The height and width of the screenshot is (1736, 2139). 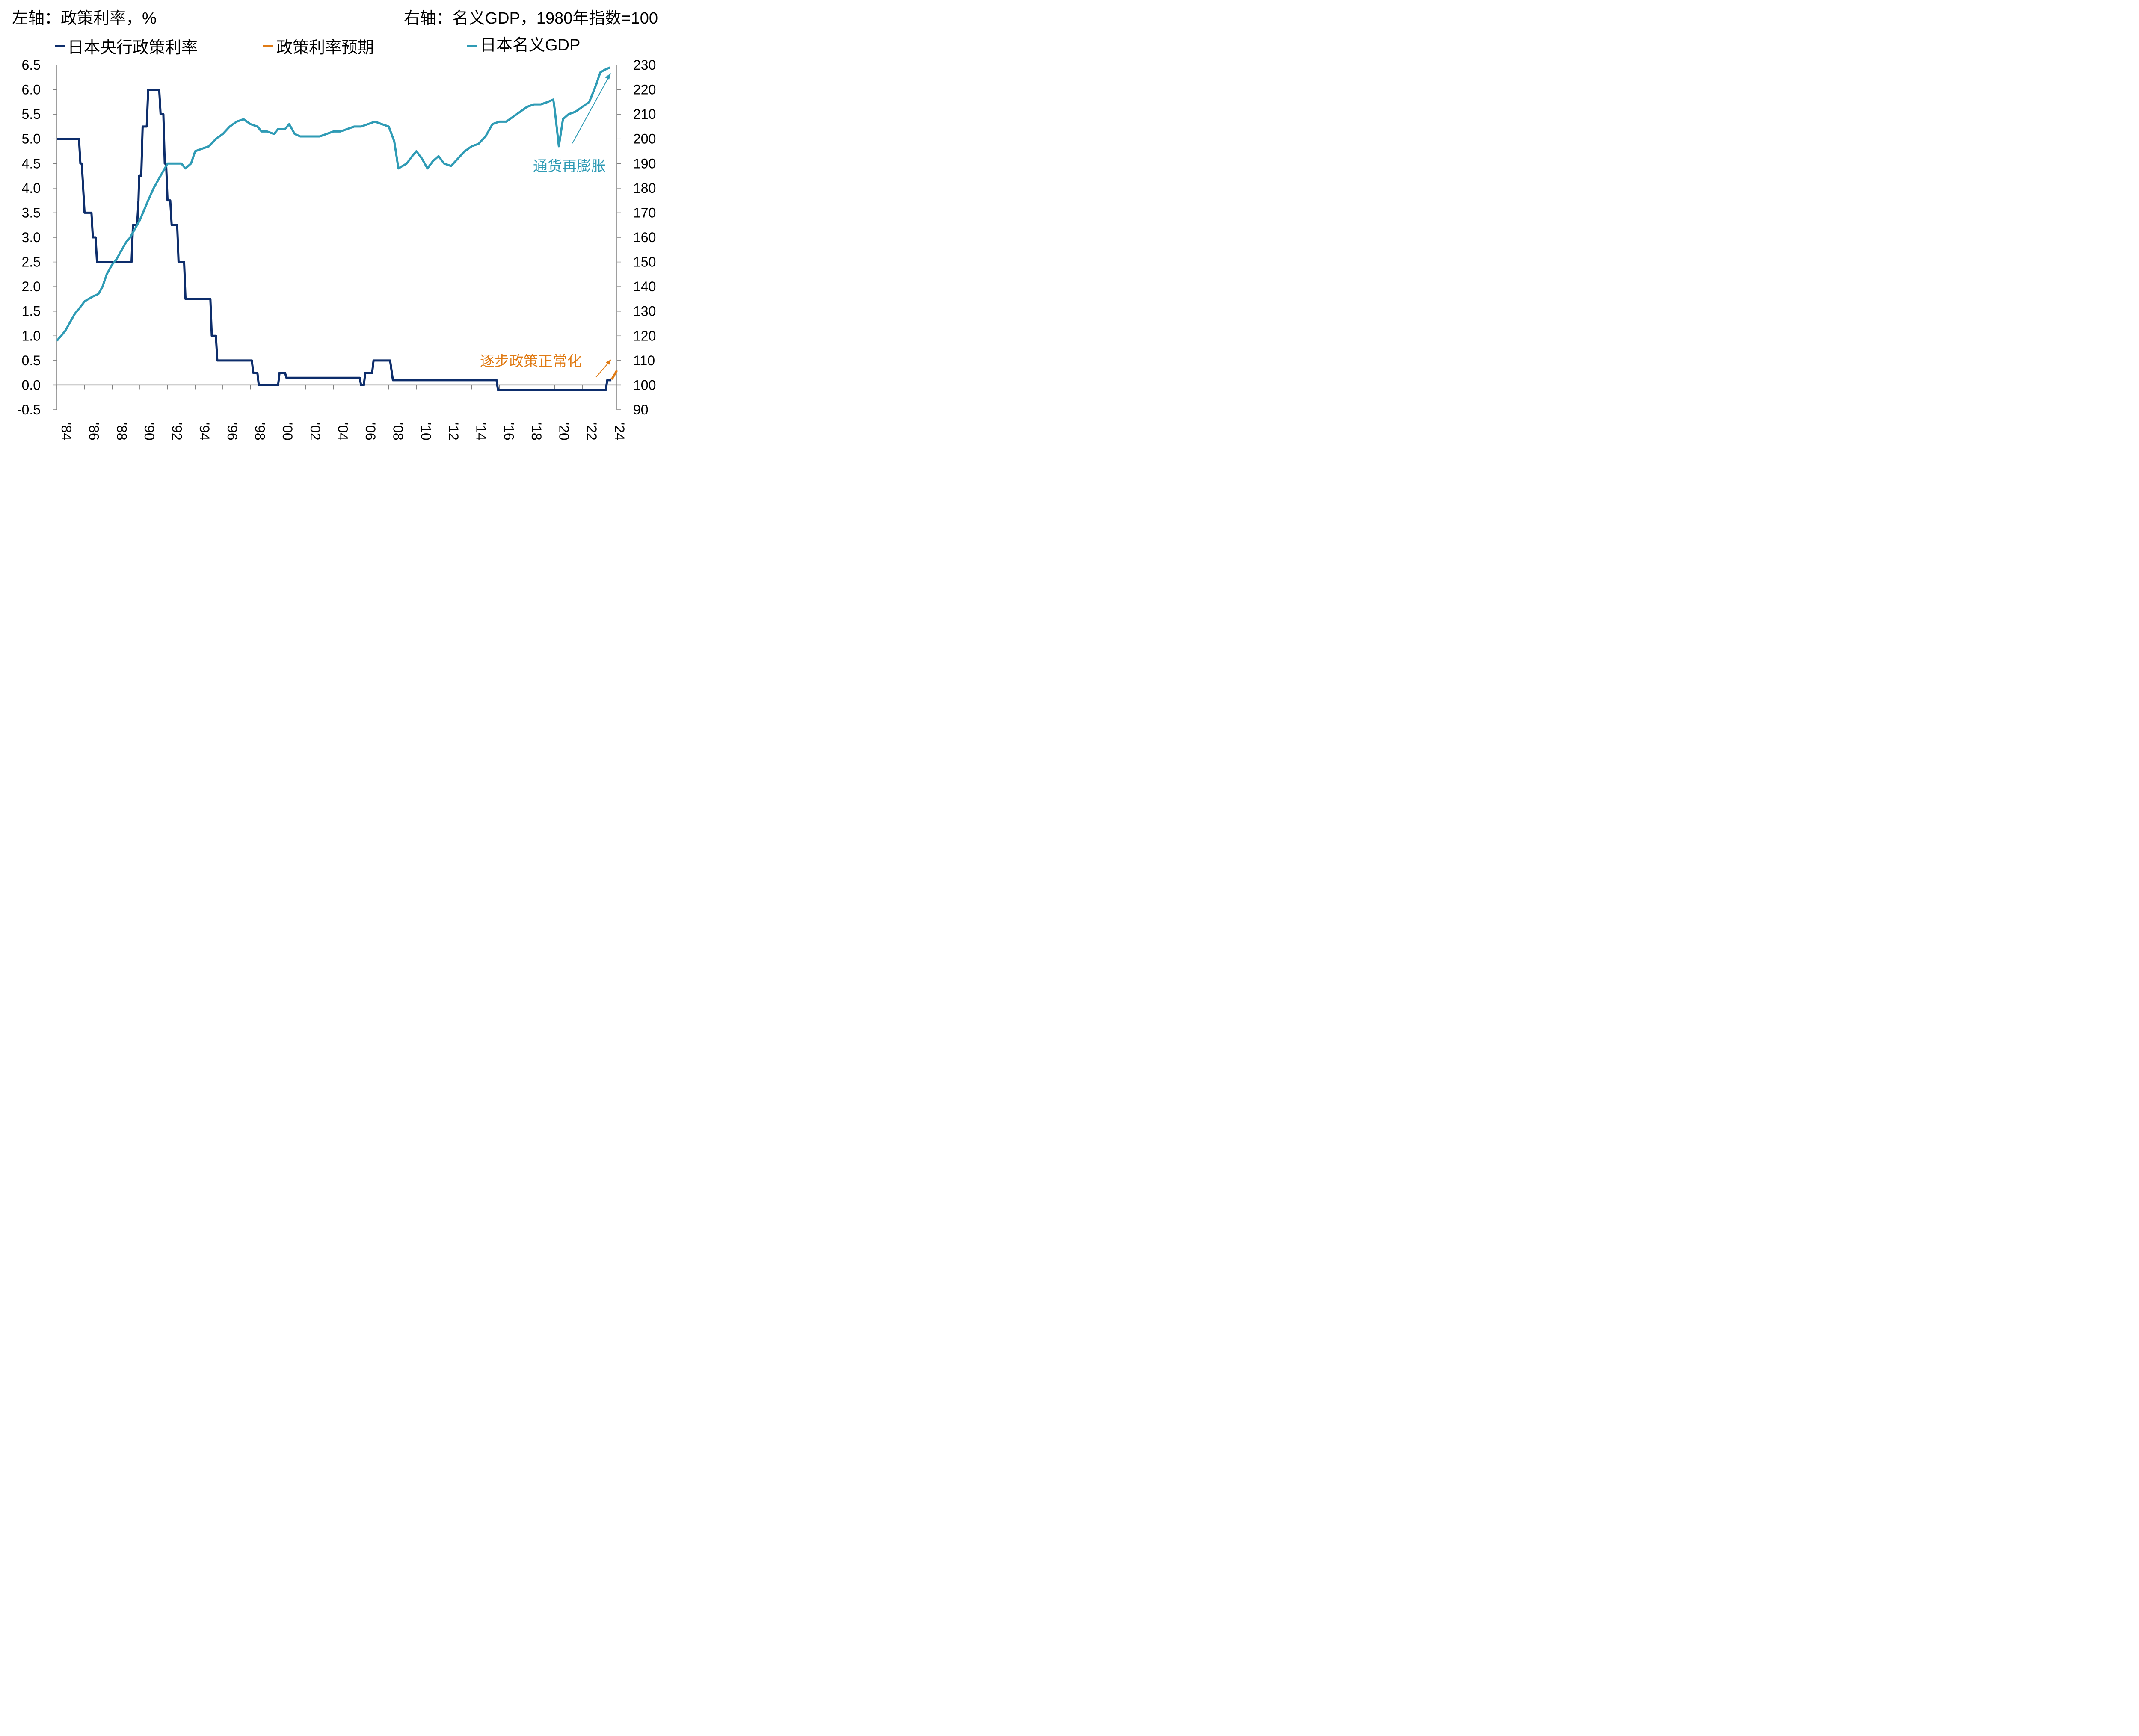 I want to click on left-tick-label: 0.0, so click(x=31, y=385).